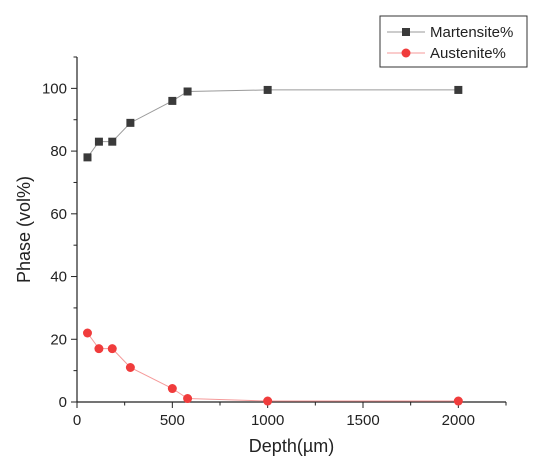  What do you see at coordinates (24, 229) in the screenshot?
I see `y-axis-title: Phase (vol%)` at bounding box center [24, 229].